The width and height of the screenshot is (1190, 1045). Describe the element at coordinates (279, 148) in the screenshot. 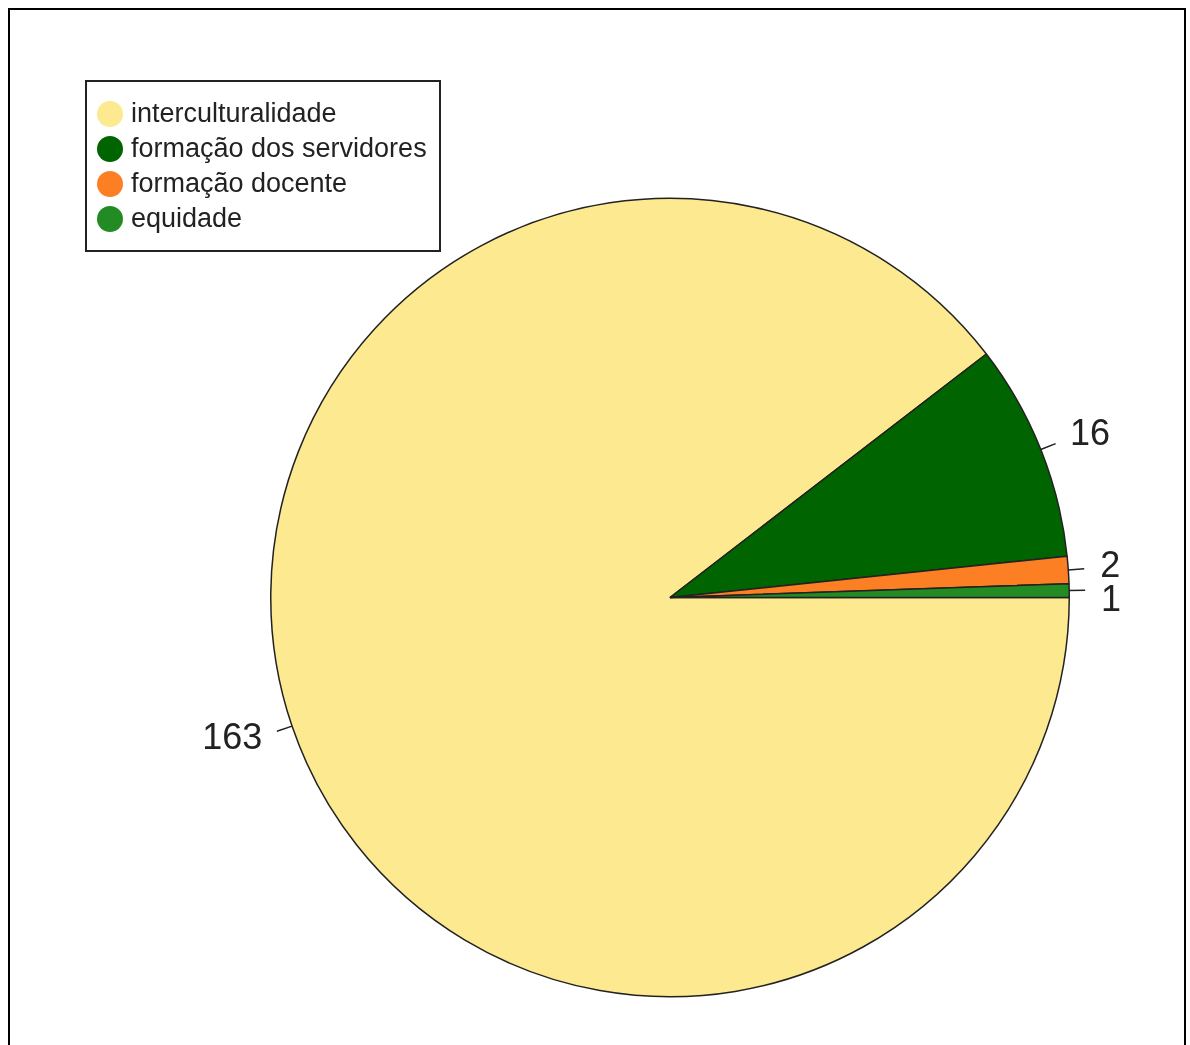

I see `legend-label: formação dos servidores` at that location.